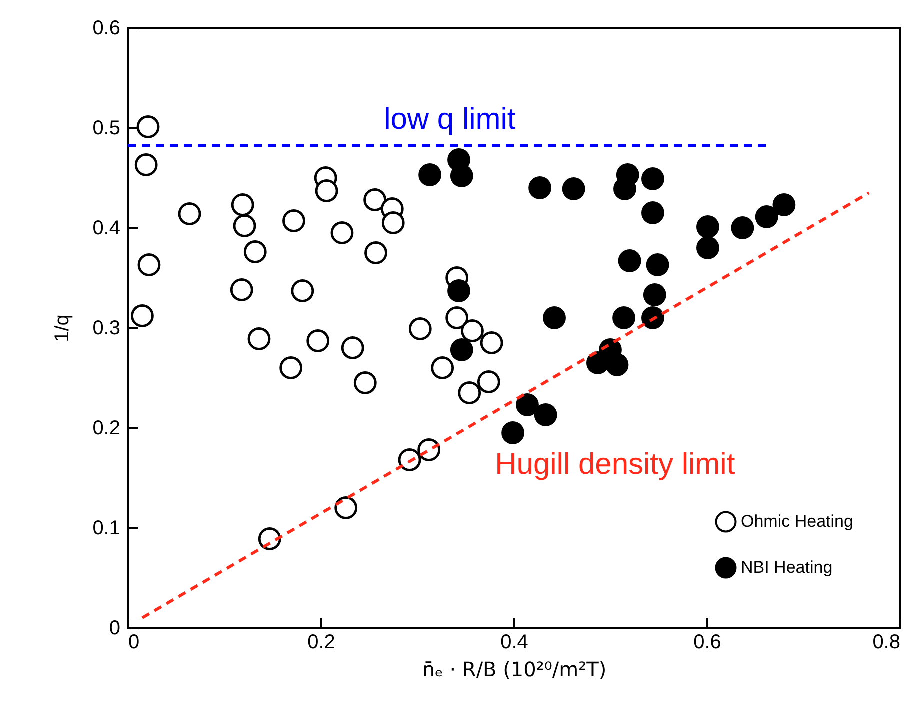 The image size is (915, 709). What do you see at coordinates (322, 643) in the screenshot?
I see `x-tick-label: 0.2` at bounding box center [322, 643].